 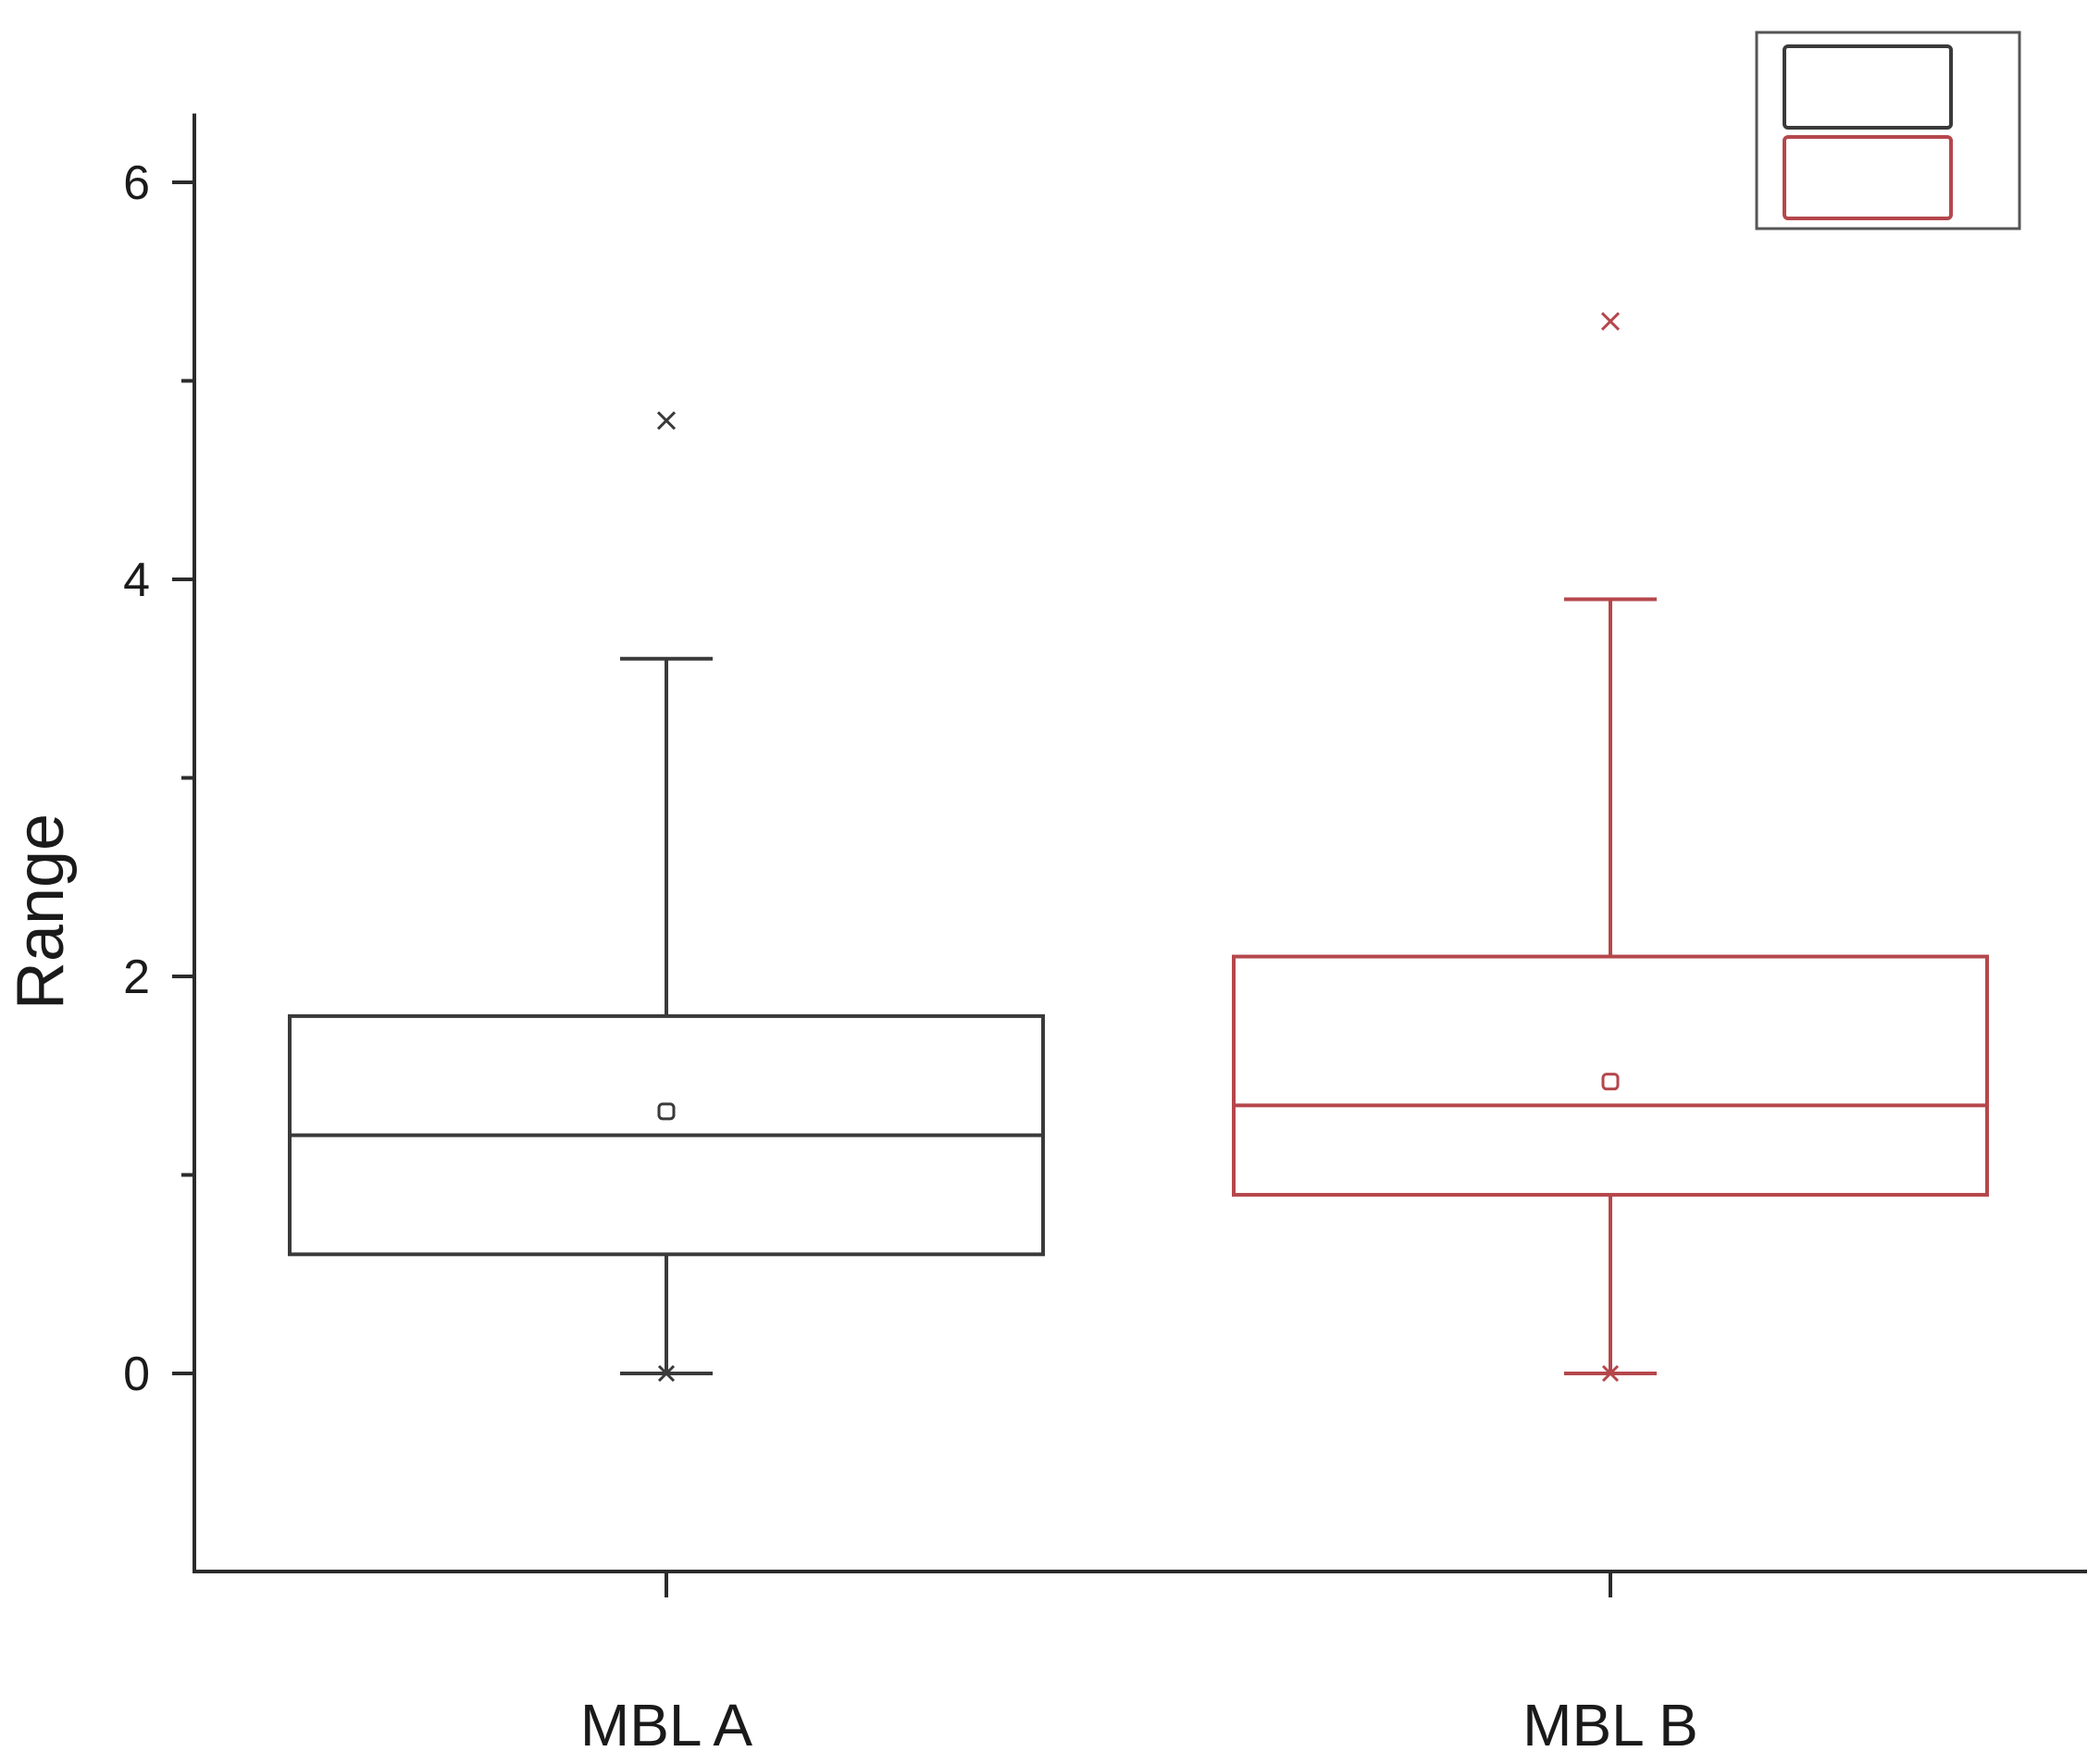 I want to click on y-tick-label: 2, so click(x=136, y=977).